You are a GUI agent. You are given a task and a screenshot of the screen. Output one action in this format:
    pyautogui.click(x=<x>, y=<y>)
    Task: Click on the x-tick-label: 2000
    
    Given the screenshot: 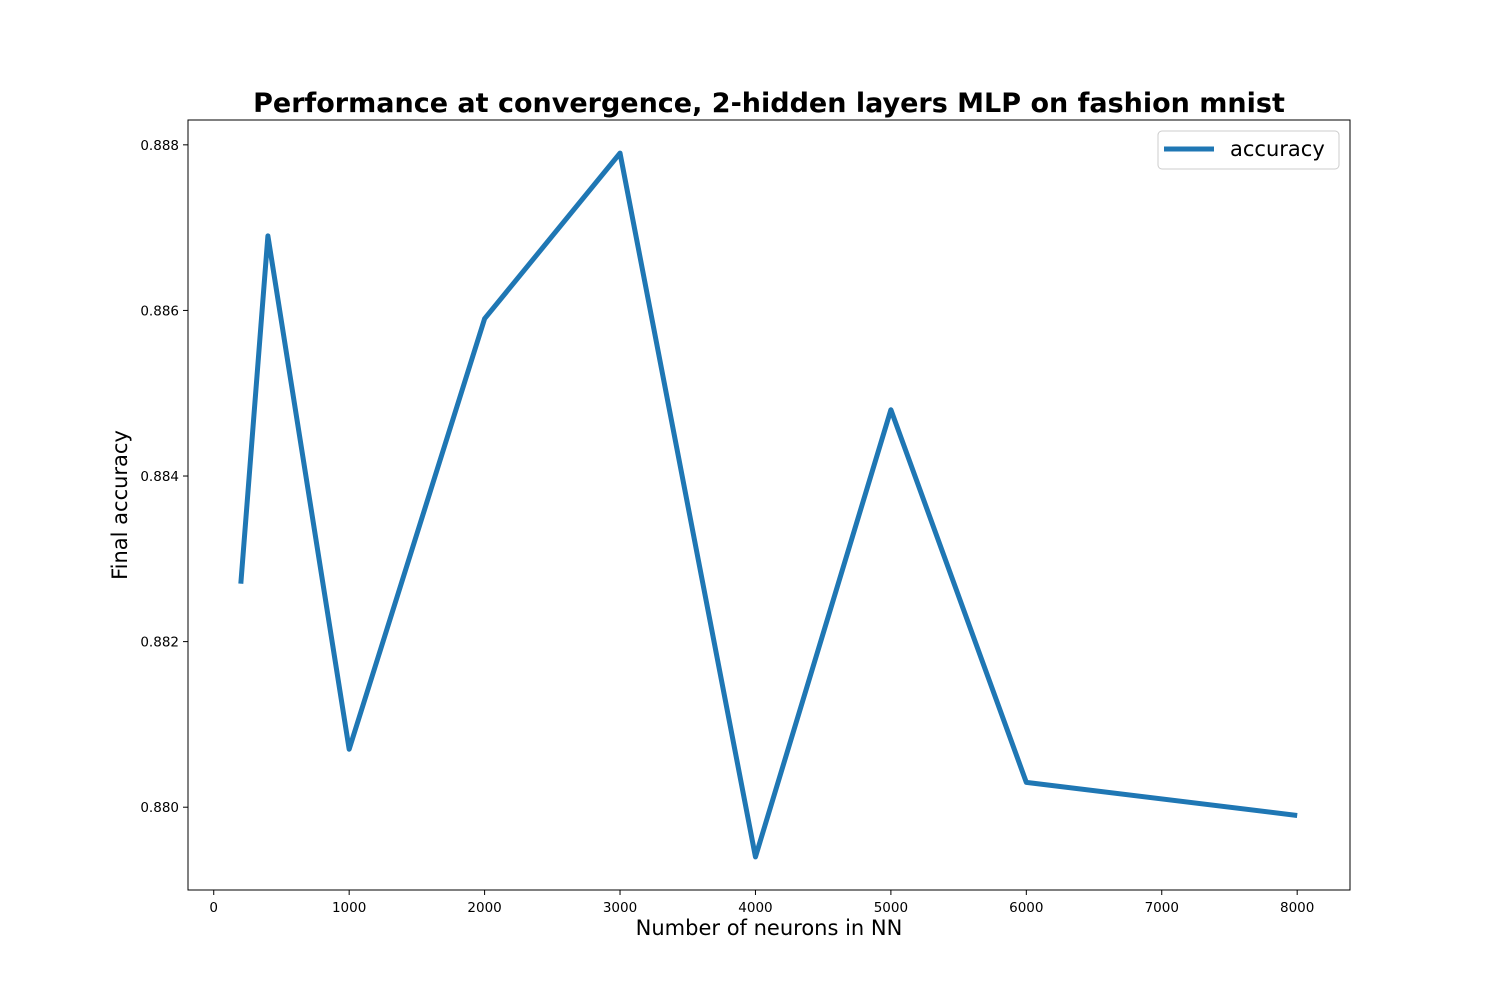 What is the action you would take?
    pyautogui.click(x=484, y=908)
    